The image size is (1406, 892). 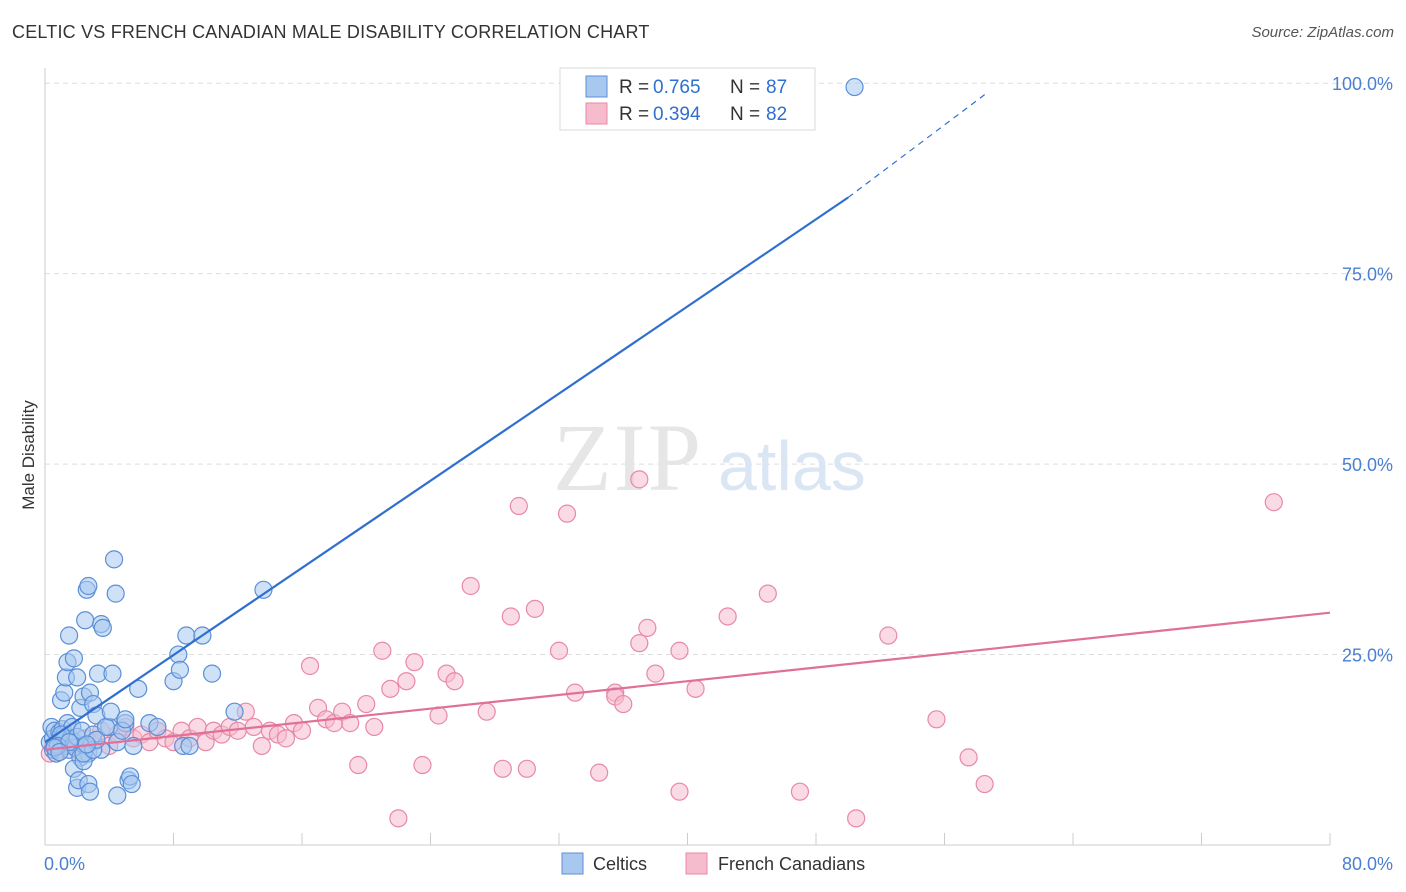 I want to click on x-tick-label-max: 80.0%, so click(x=1367, y=864).